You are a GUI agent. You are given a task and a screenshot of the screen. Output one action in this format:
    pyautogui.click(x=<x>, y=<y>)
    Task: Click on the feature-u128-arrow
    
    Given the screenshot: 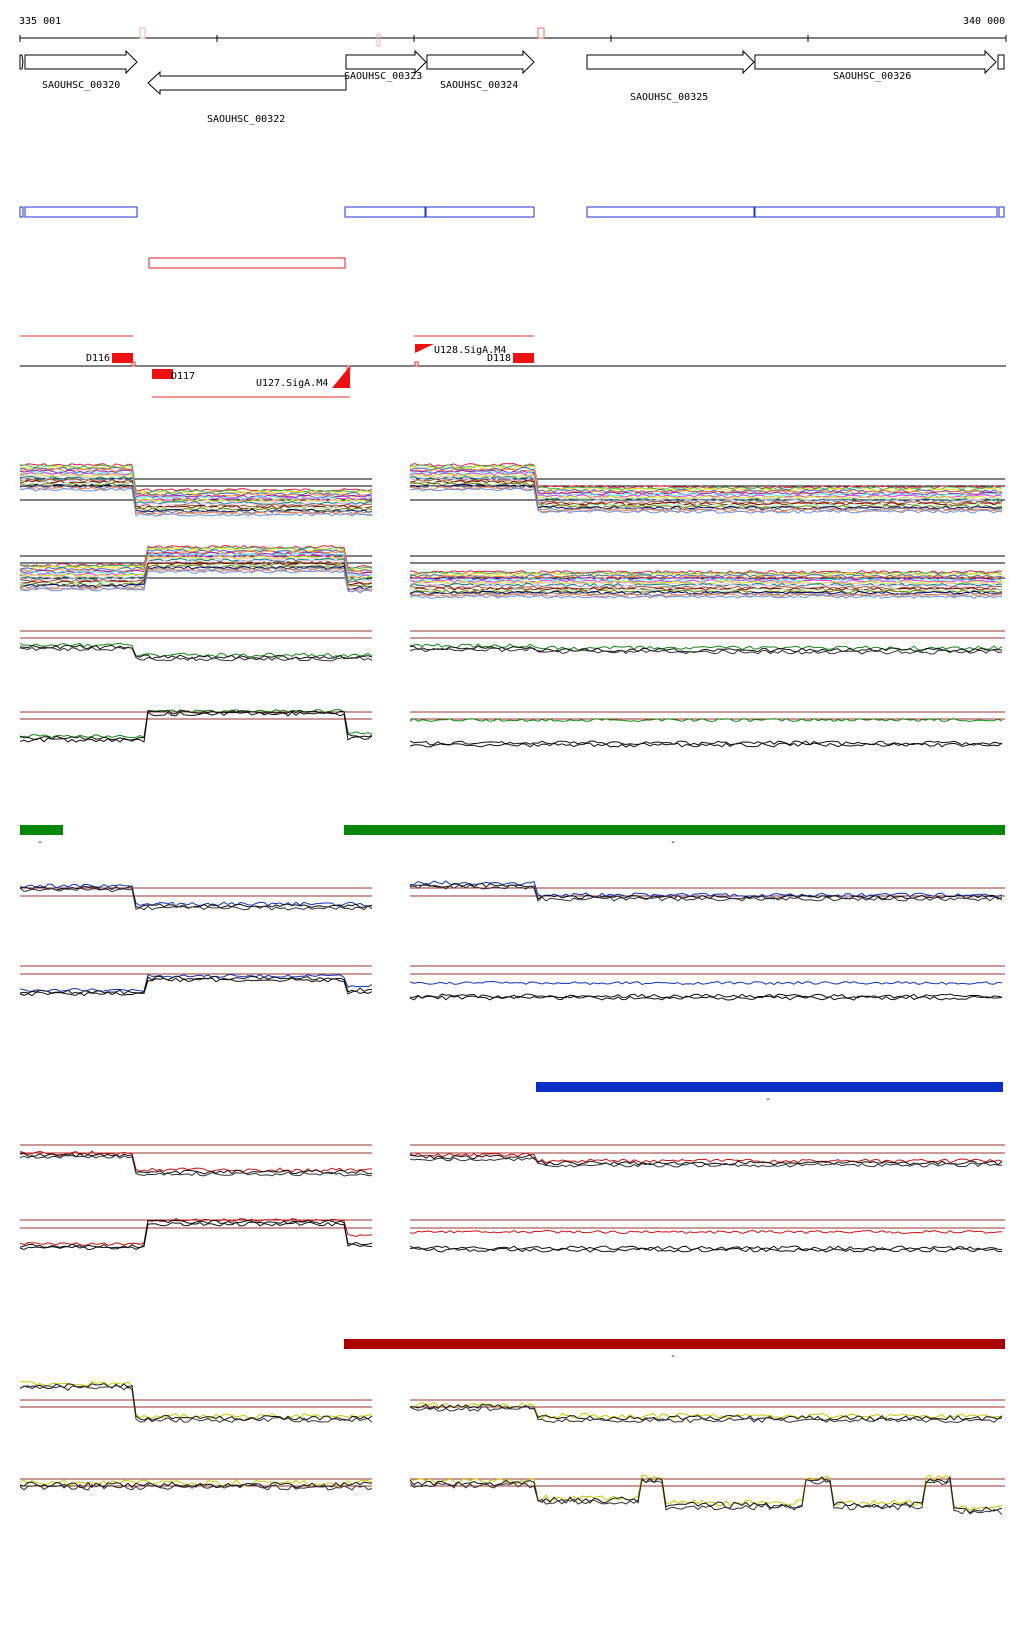 What is the action you would take?
    pyautogui.click(x=424, y=348)
    